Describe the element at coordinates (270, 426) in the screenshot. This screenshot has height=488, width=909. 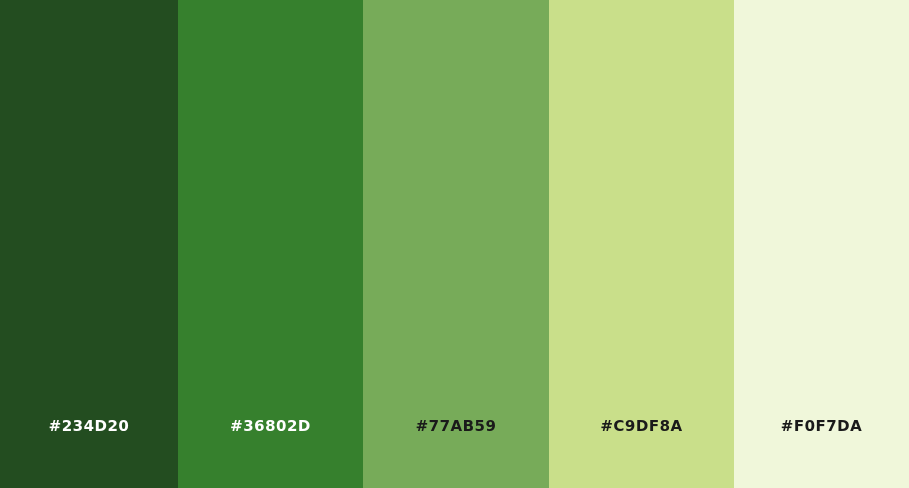
I see `hex-code-label: #36802D` at that location.